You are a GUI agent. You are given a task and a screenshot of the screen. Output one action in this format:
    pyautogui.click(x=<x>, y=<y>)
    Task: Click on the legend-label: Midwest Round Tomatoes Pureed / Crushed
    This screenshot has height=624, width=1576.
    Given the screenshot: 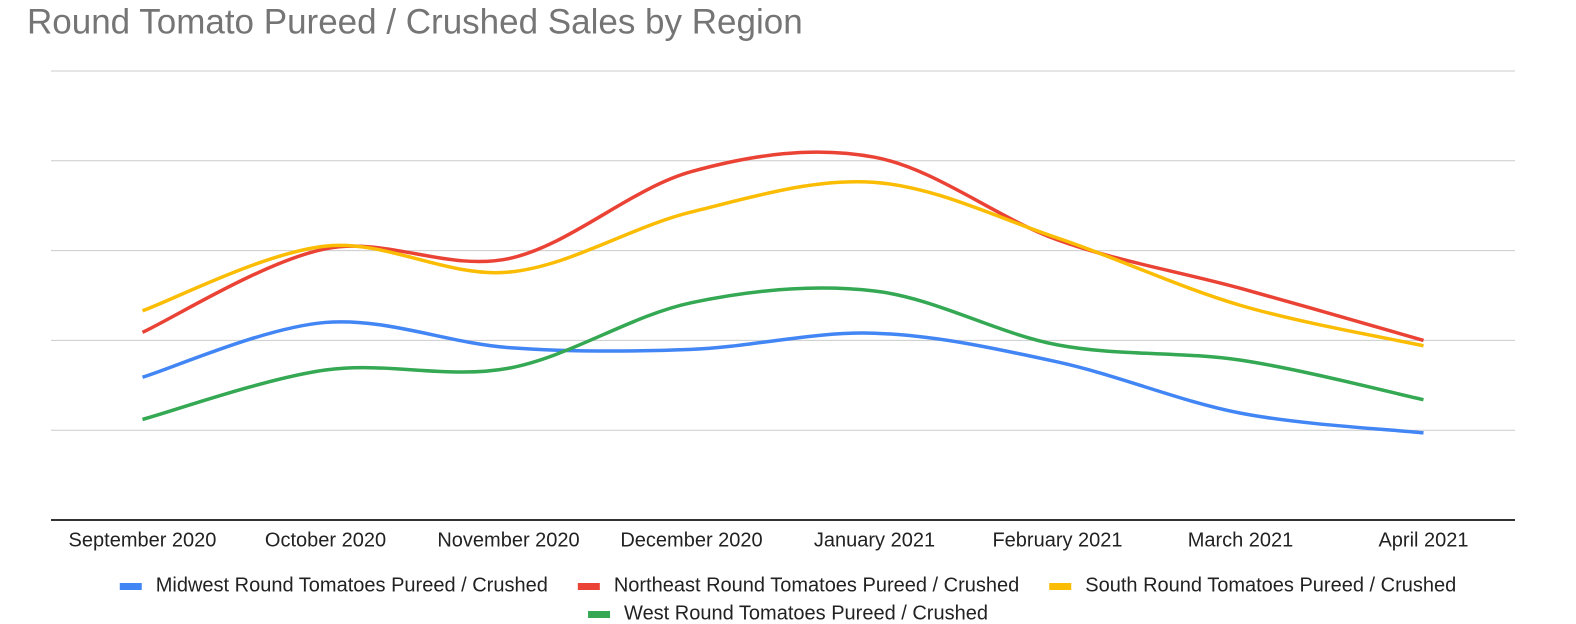 What is the action you would take?
    pyautogui.click(x=352, y=585)
    